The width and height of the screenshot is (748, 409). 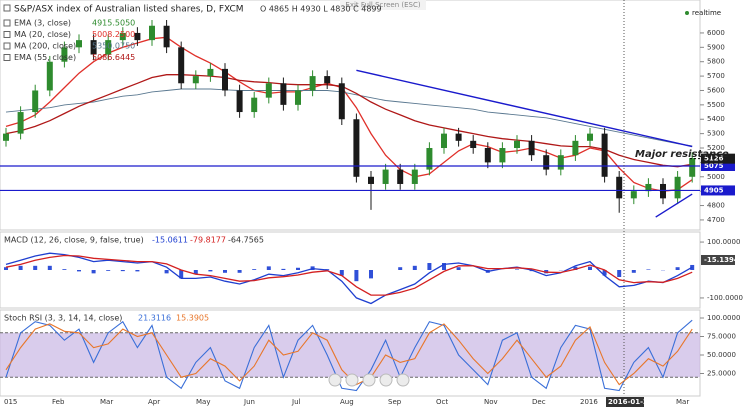 I want to click on x-tick-label: Feb, so click(x=58, y=402).